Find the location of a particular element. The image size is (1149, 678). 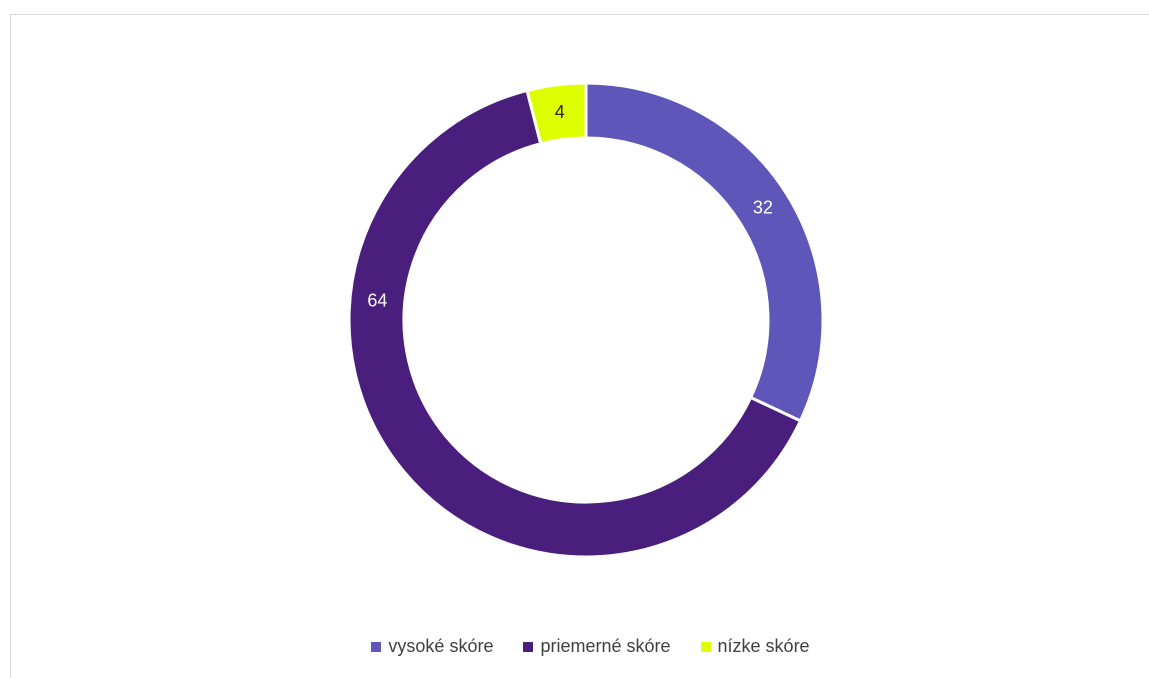

legend-swatch-low is located at coordinates (705, 646).